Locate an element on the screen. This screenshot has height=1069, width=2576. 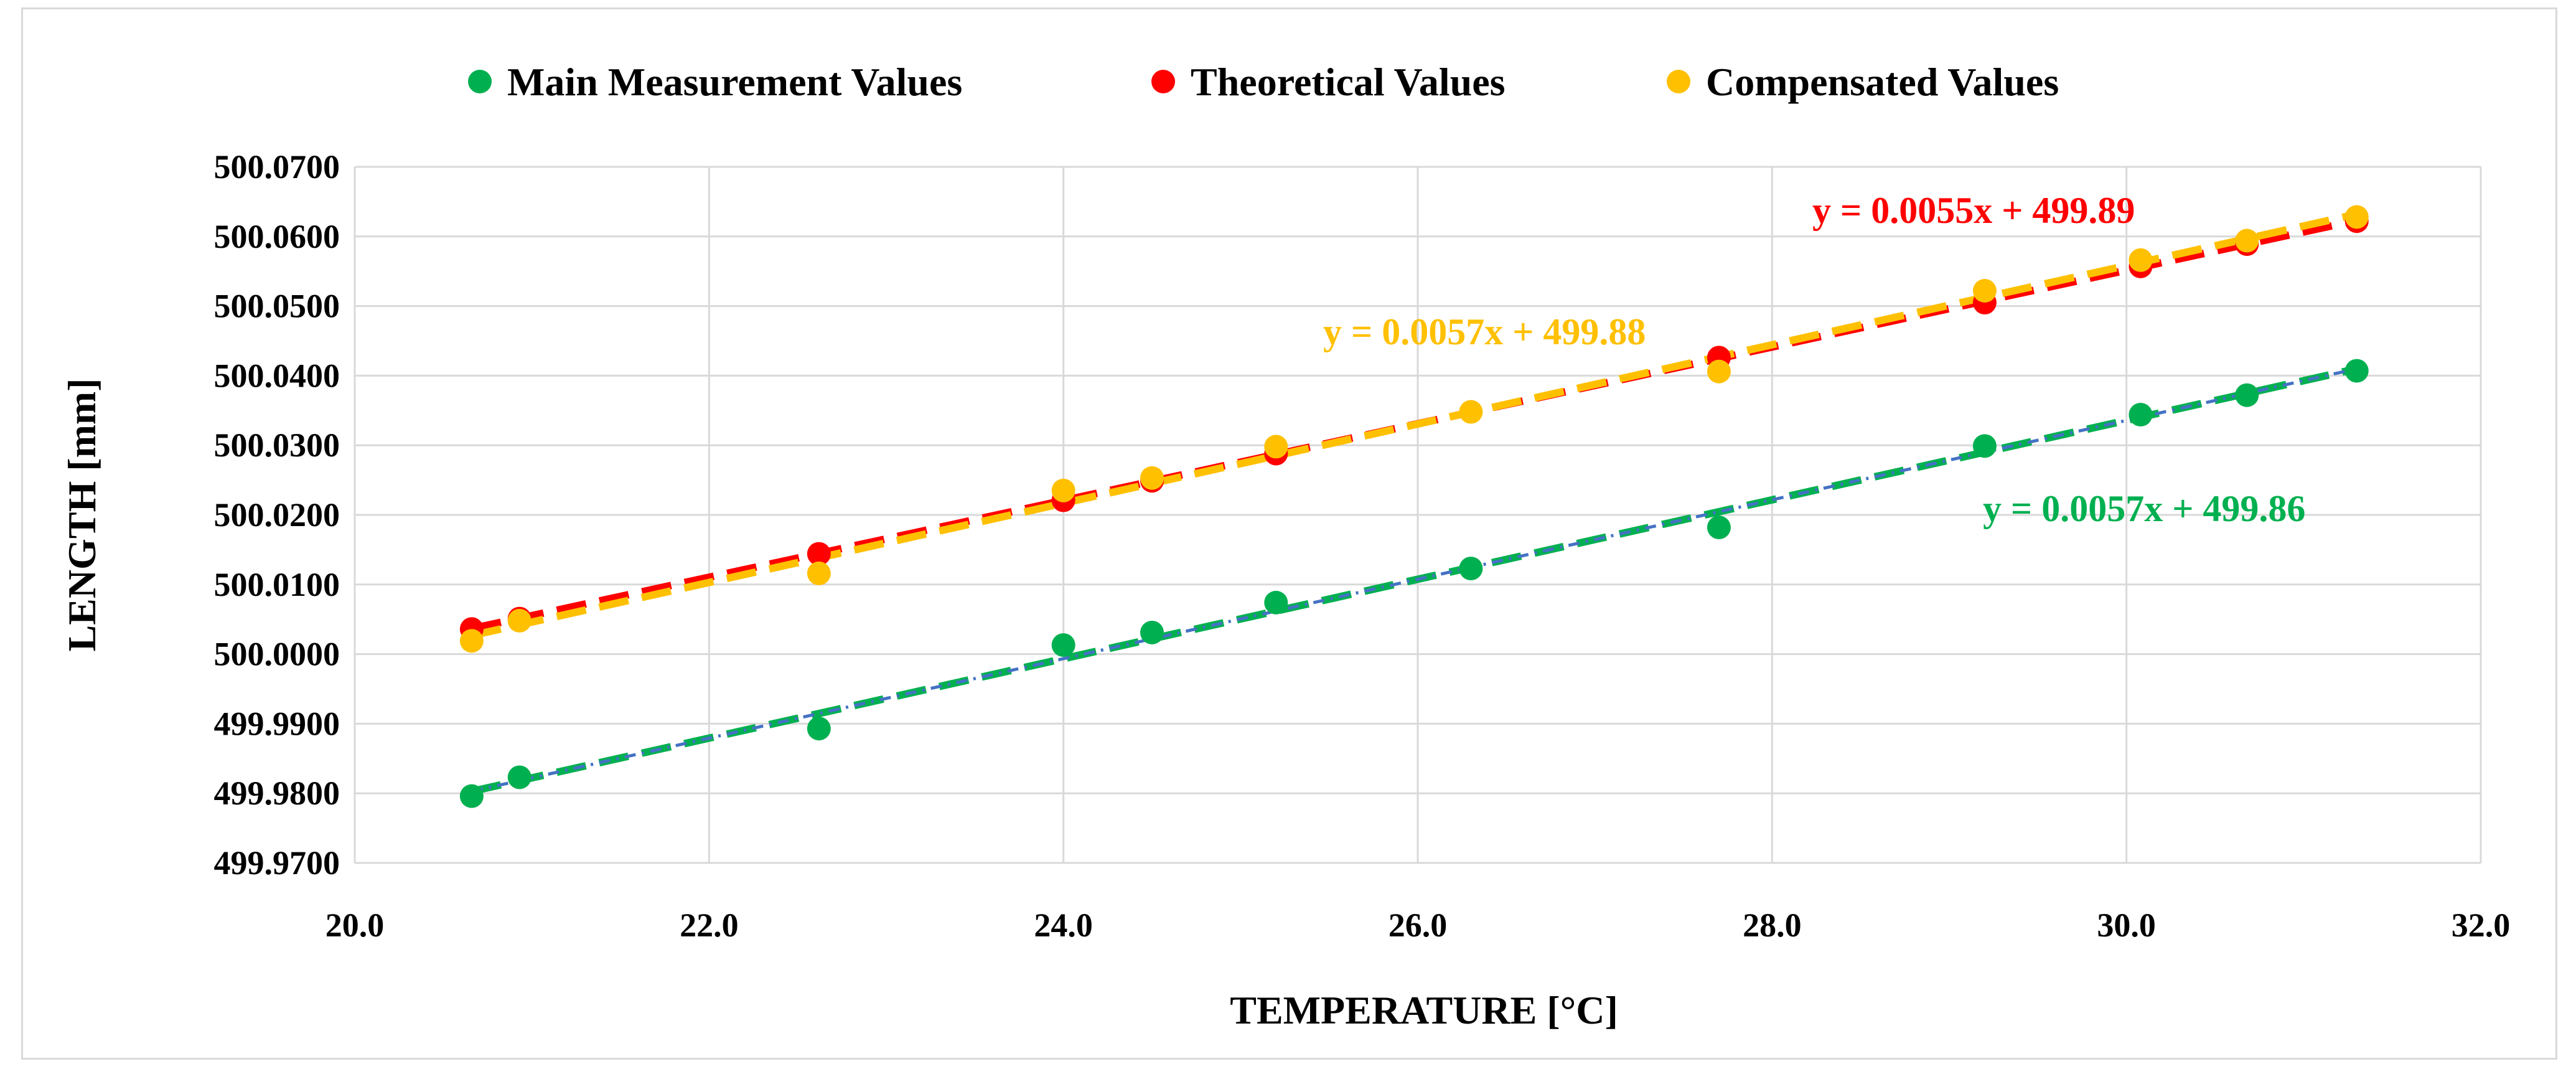
y-axis-title: LENGTH [mm] is located at coordinates (82, 515).